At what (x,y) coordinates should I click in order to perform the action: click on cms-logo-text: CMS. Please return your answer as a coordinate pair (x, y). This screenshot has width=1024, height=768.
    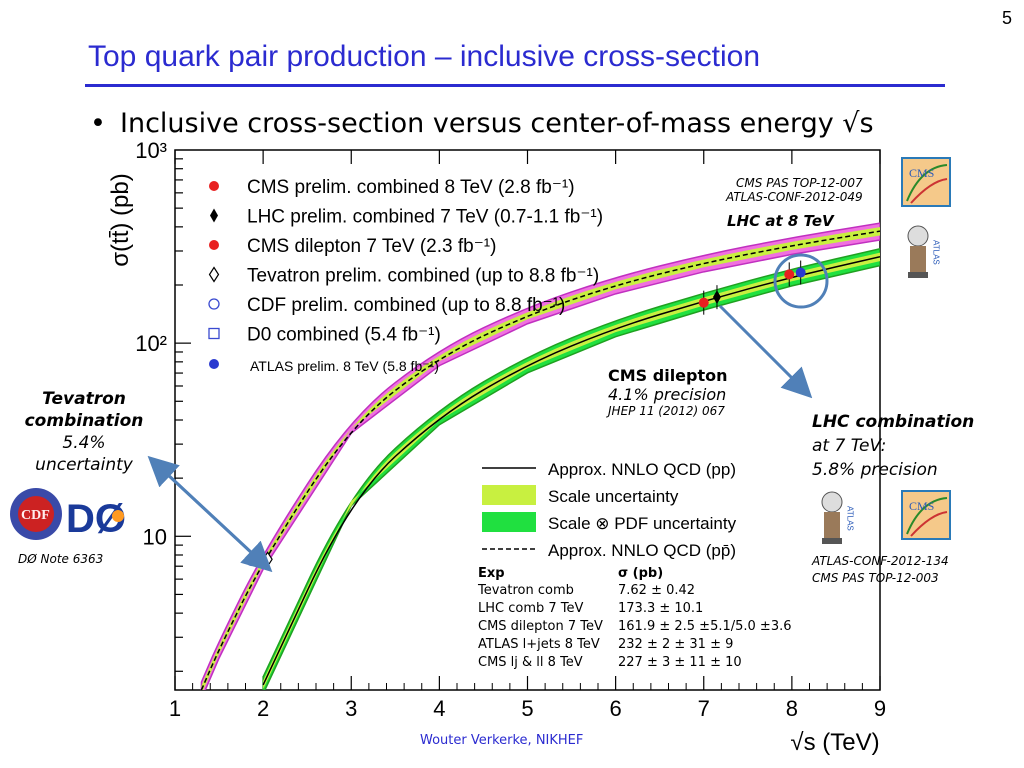
    Looking at the image, I should click on (921, 173).